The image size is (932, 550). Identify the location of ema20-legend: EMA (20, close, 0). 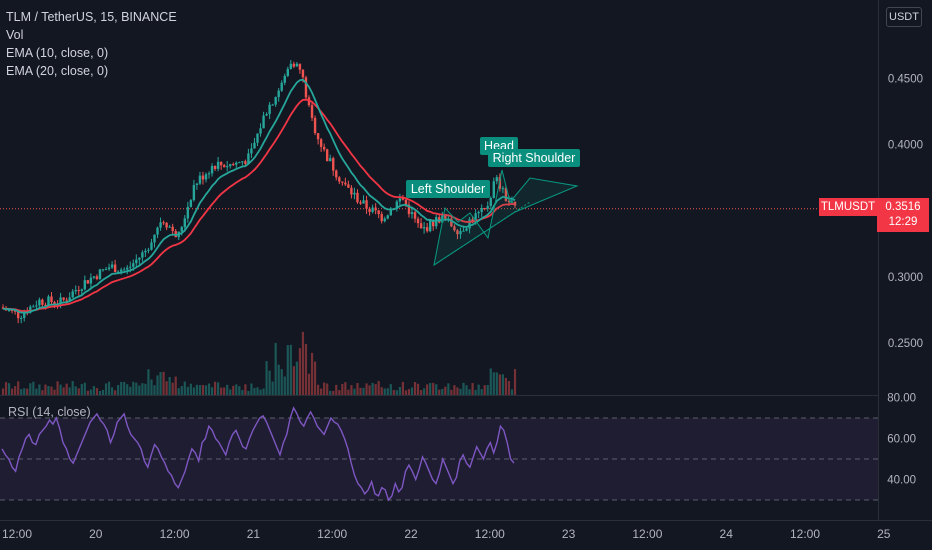
(57, 71).